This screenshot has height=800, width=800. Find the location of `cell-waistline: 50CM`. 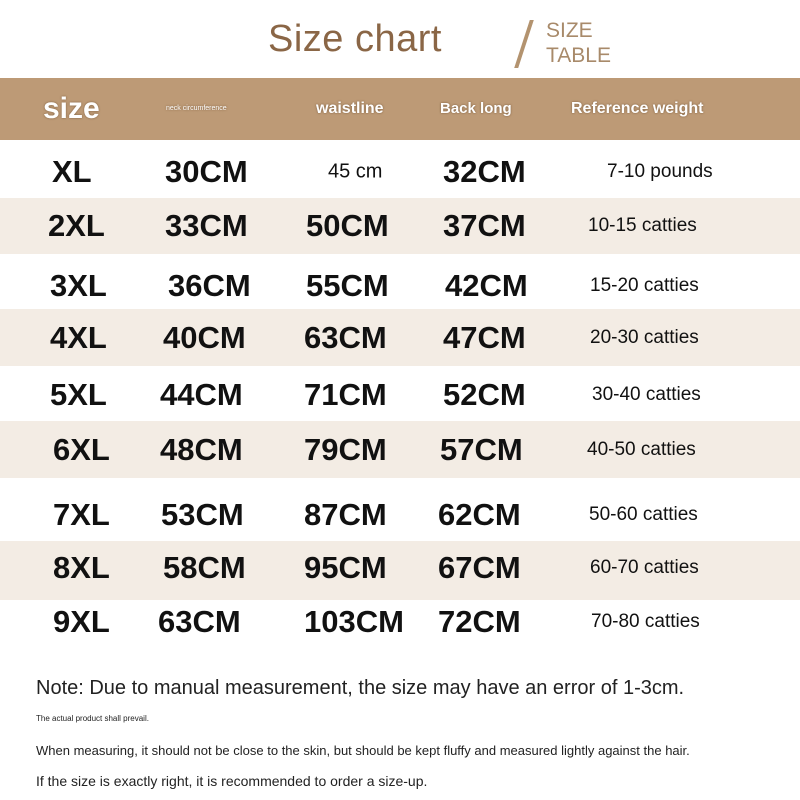

cell-waistline: 50CM is located at coordinates (347, 225).